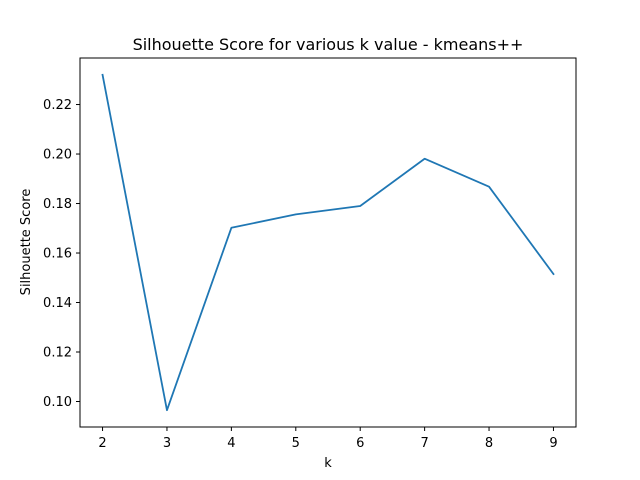 The image size is (640, 480). I want to click on y-tick-label: 0.22, so click(57, 105).